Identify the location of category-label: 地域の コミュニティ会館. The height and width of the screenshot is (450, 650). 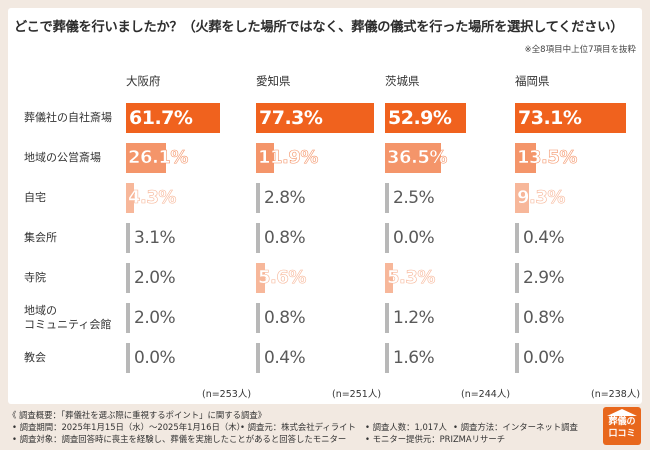
(68, 317).